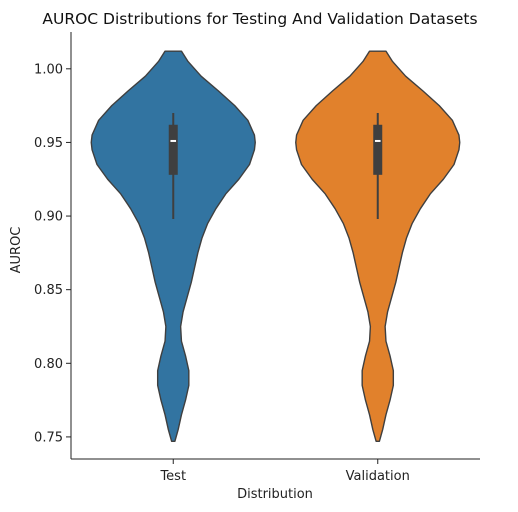 The width and height of the screenshot is (518, 512). Describe the element at coordinates (48, 143) in the screenshot. I see `y-tick-label: 0.95` at that location.